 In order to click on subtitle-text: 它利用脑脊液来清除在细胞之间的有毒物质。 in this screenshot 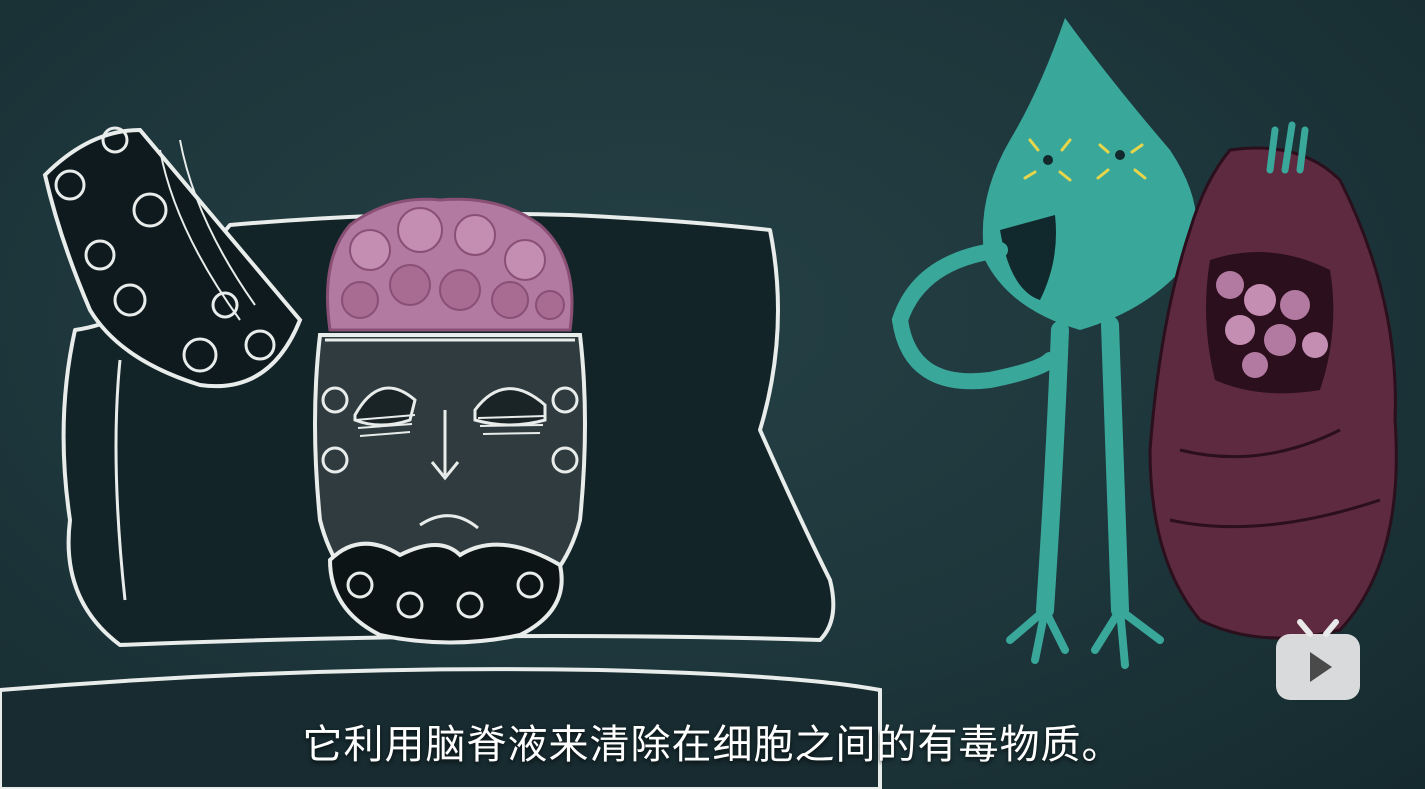, I will do `click(712, 745)`.